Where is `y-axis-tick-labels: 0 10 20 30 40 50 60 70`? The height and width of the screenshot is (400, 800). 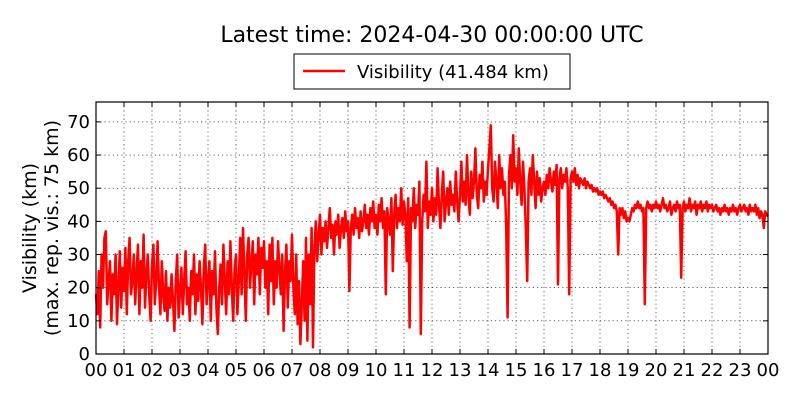
y-axis-tick-labels: 0 10 20 30 40 50 60 70 is located at coordinates (78, 238).